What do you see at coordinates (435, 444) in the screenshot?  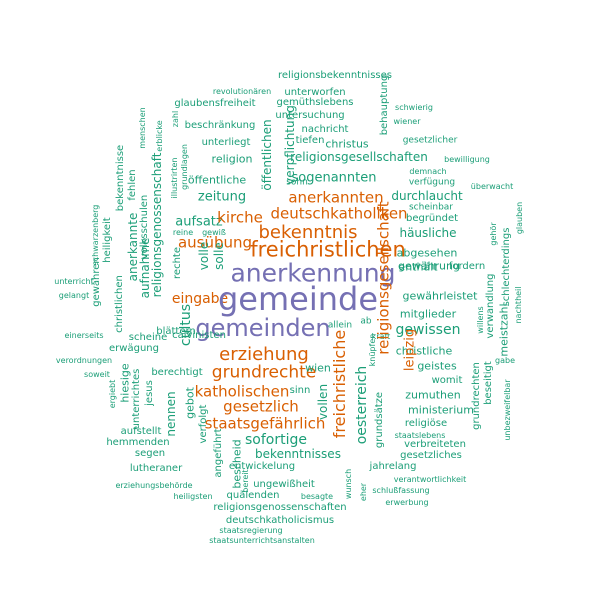 I see `cloud-word: verbreiteten` at bounding box center [435, 444].